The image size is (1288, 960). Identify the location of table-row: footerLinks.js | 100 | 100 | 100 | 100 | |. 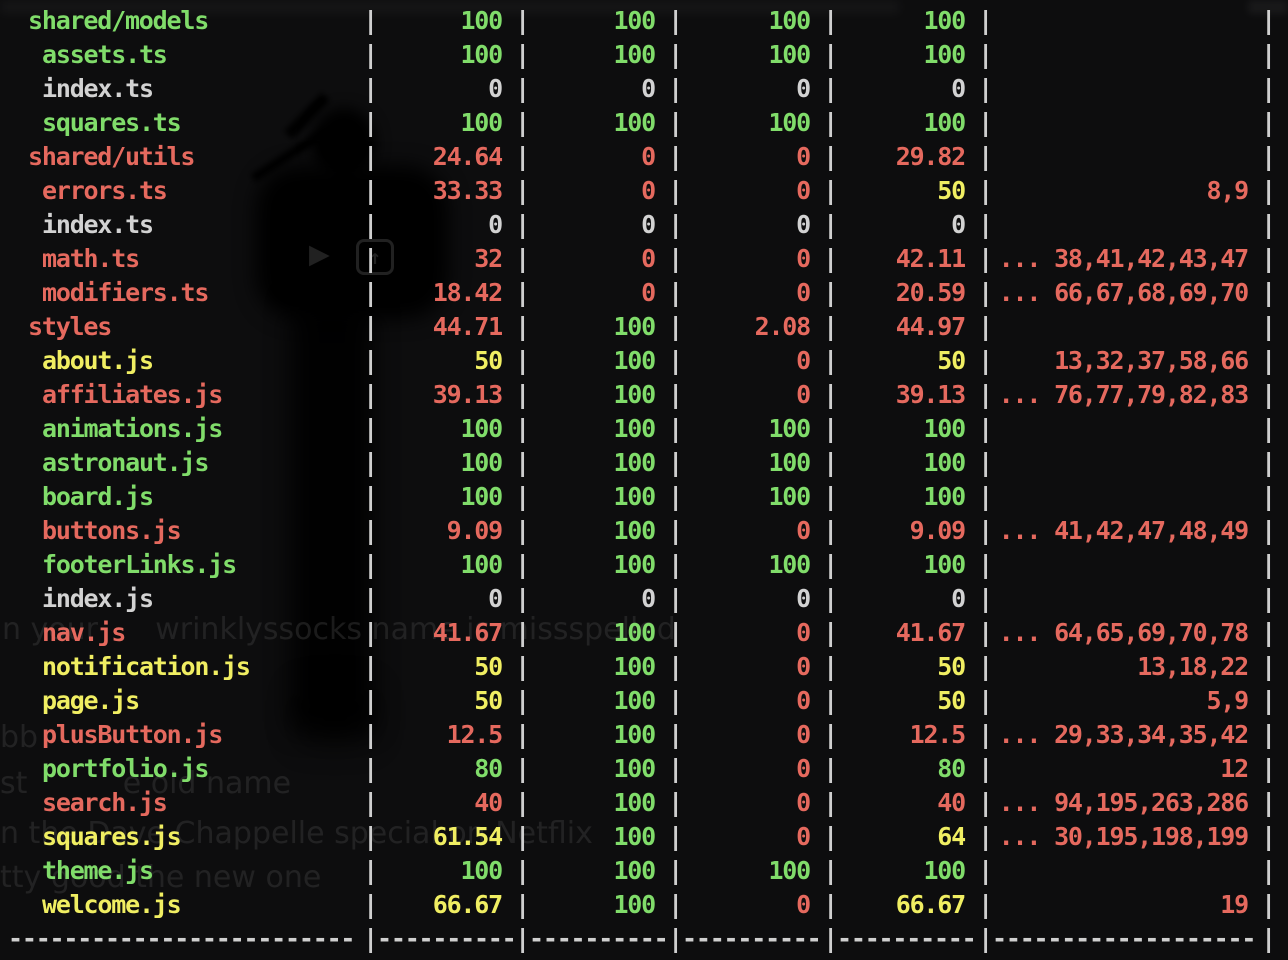
(644, 565).